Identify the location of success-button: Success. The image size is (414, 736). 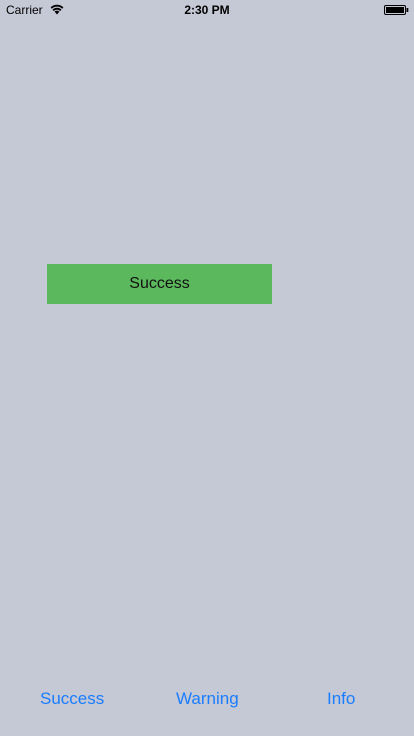
(72, 698).